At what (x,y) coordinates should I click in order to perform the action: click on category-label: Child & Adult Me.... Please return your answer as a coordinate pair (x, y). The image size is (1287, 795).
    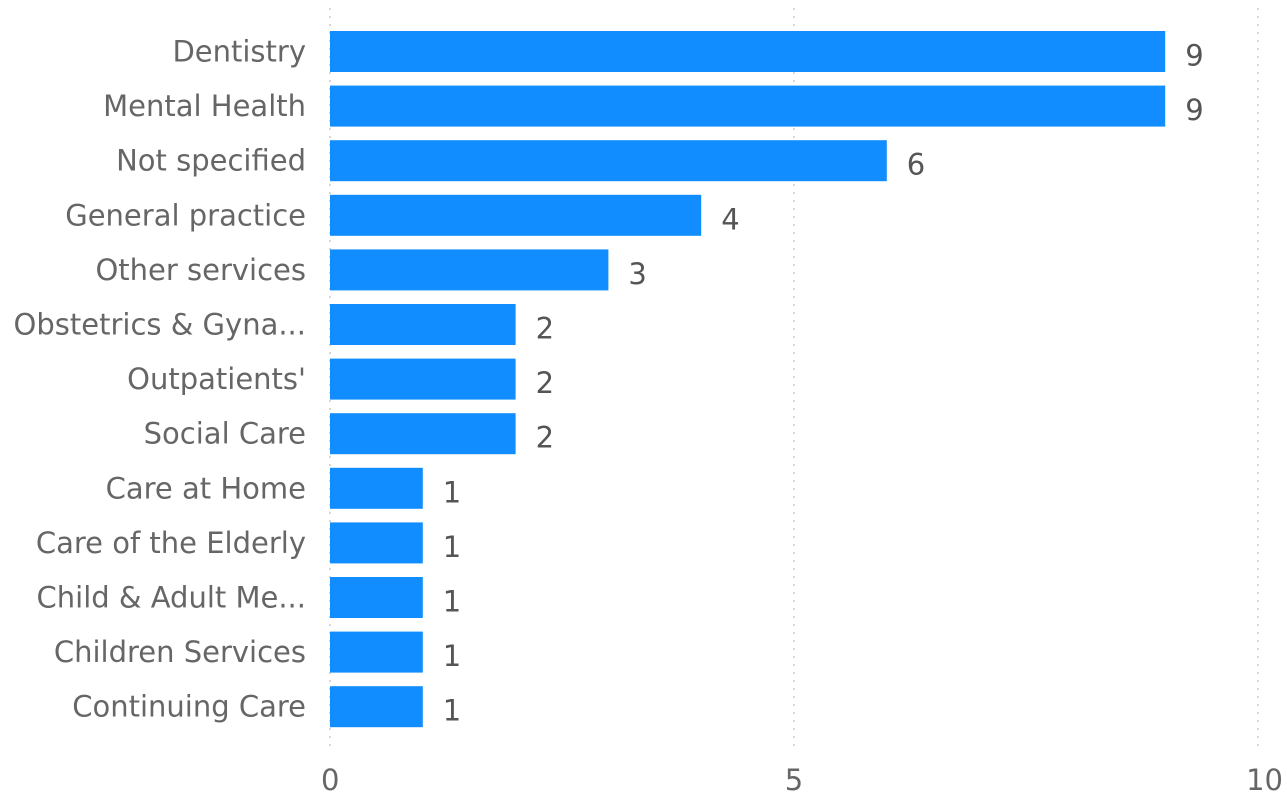
    Looking at the image, I should click on (171, 598).